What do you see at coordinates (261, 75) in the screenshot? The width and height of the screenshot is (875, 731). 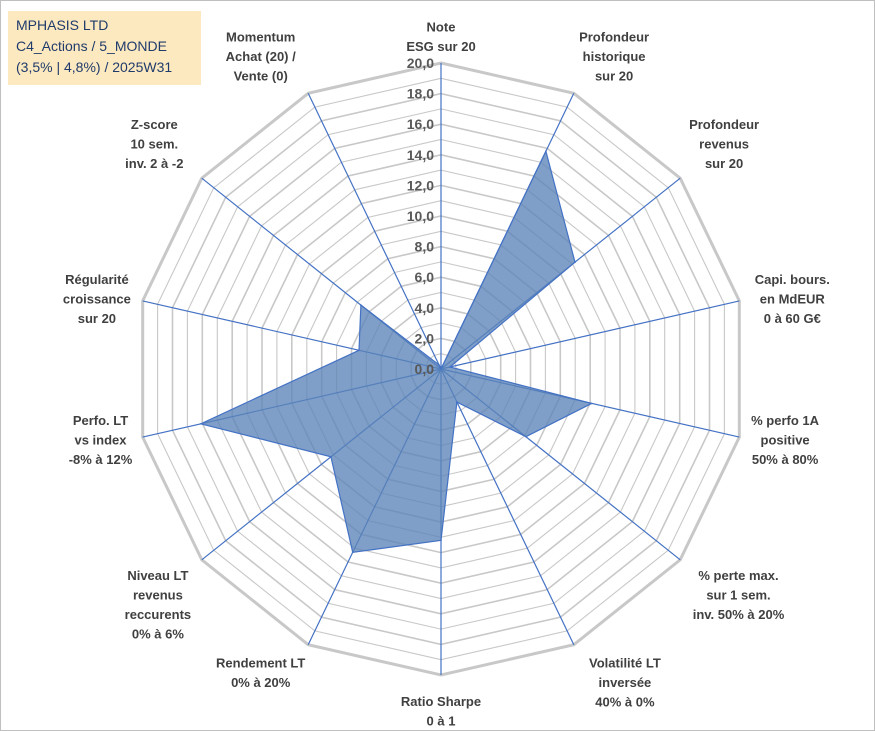 I see `axis-label-line: Vente (0)` at bounding box center [261, 75].